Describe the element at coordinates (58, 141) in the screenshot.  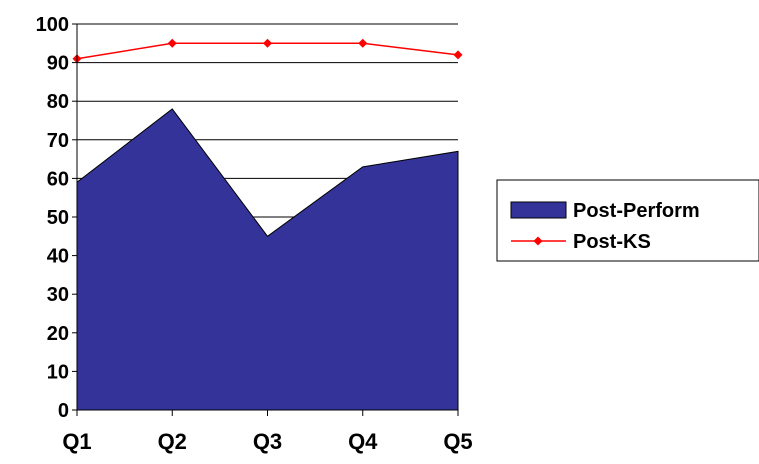
I see `y-tick-label: 70` at that location.